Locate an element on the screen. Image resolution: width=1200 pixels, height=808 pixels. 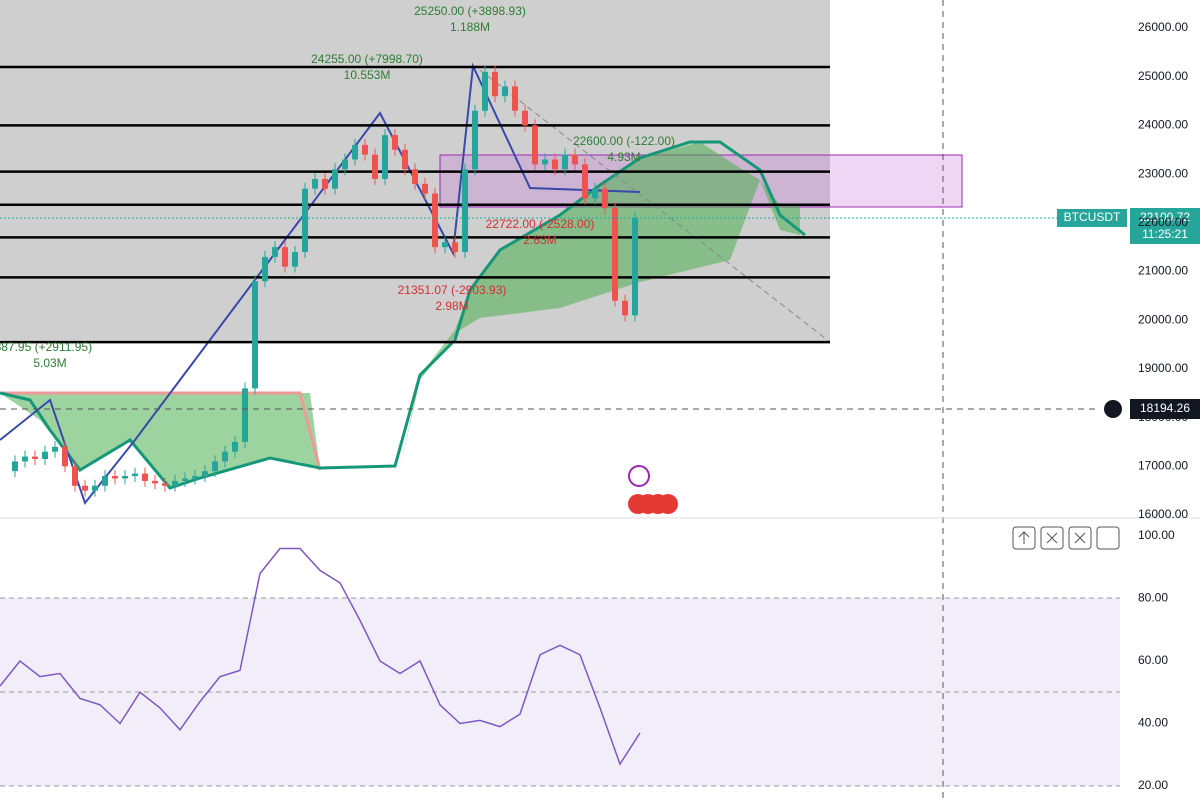
add-button is located at coordinates (1113, 409).